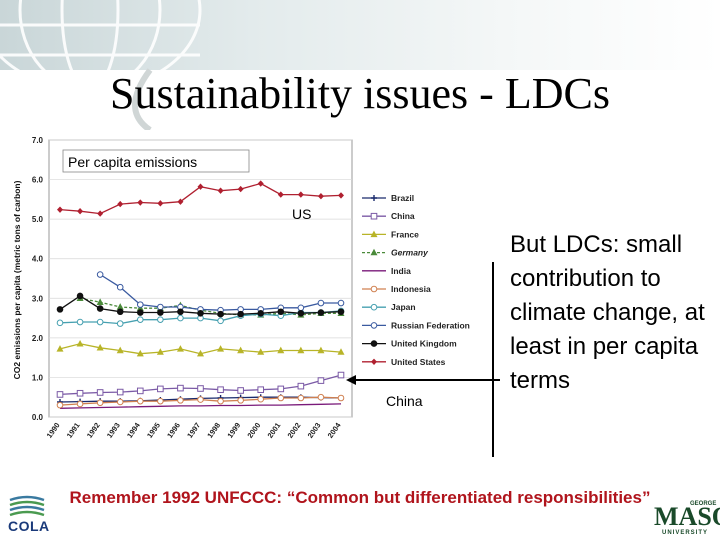 This screenshot has height=540, width=720. What do you see at coordinates (93, 430) in the screenshot?
I see `x-tick-label: 1992` at bounding box center [93, 430].